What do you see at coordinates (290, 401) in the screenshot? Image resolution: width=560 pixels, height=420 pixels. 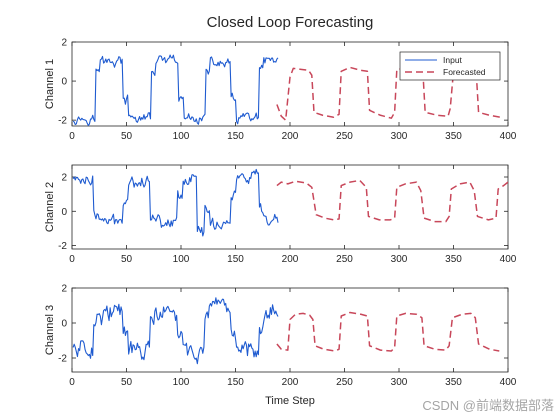 I see `x-axis-label: Time Step` at bounding box center [290, 401].